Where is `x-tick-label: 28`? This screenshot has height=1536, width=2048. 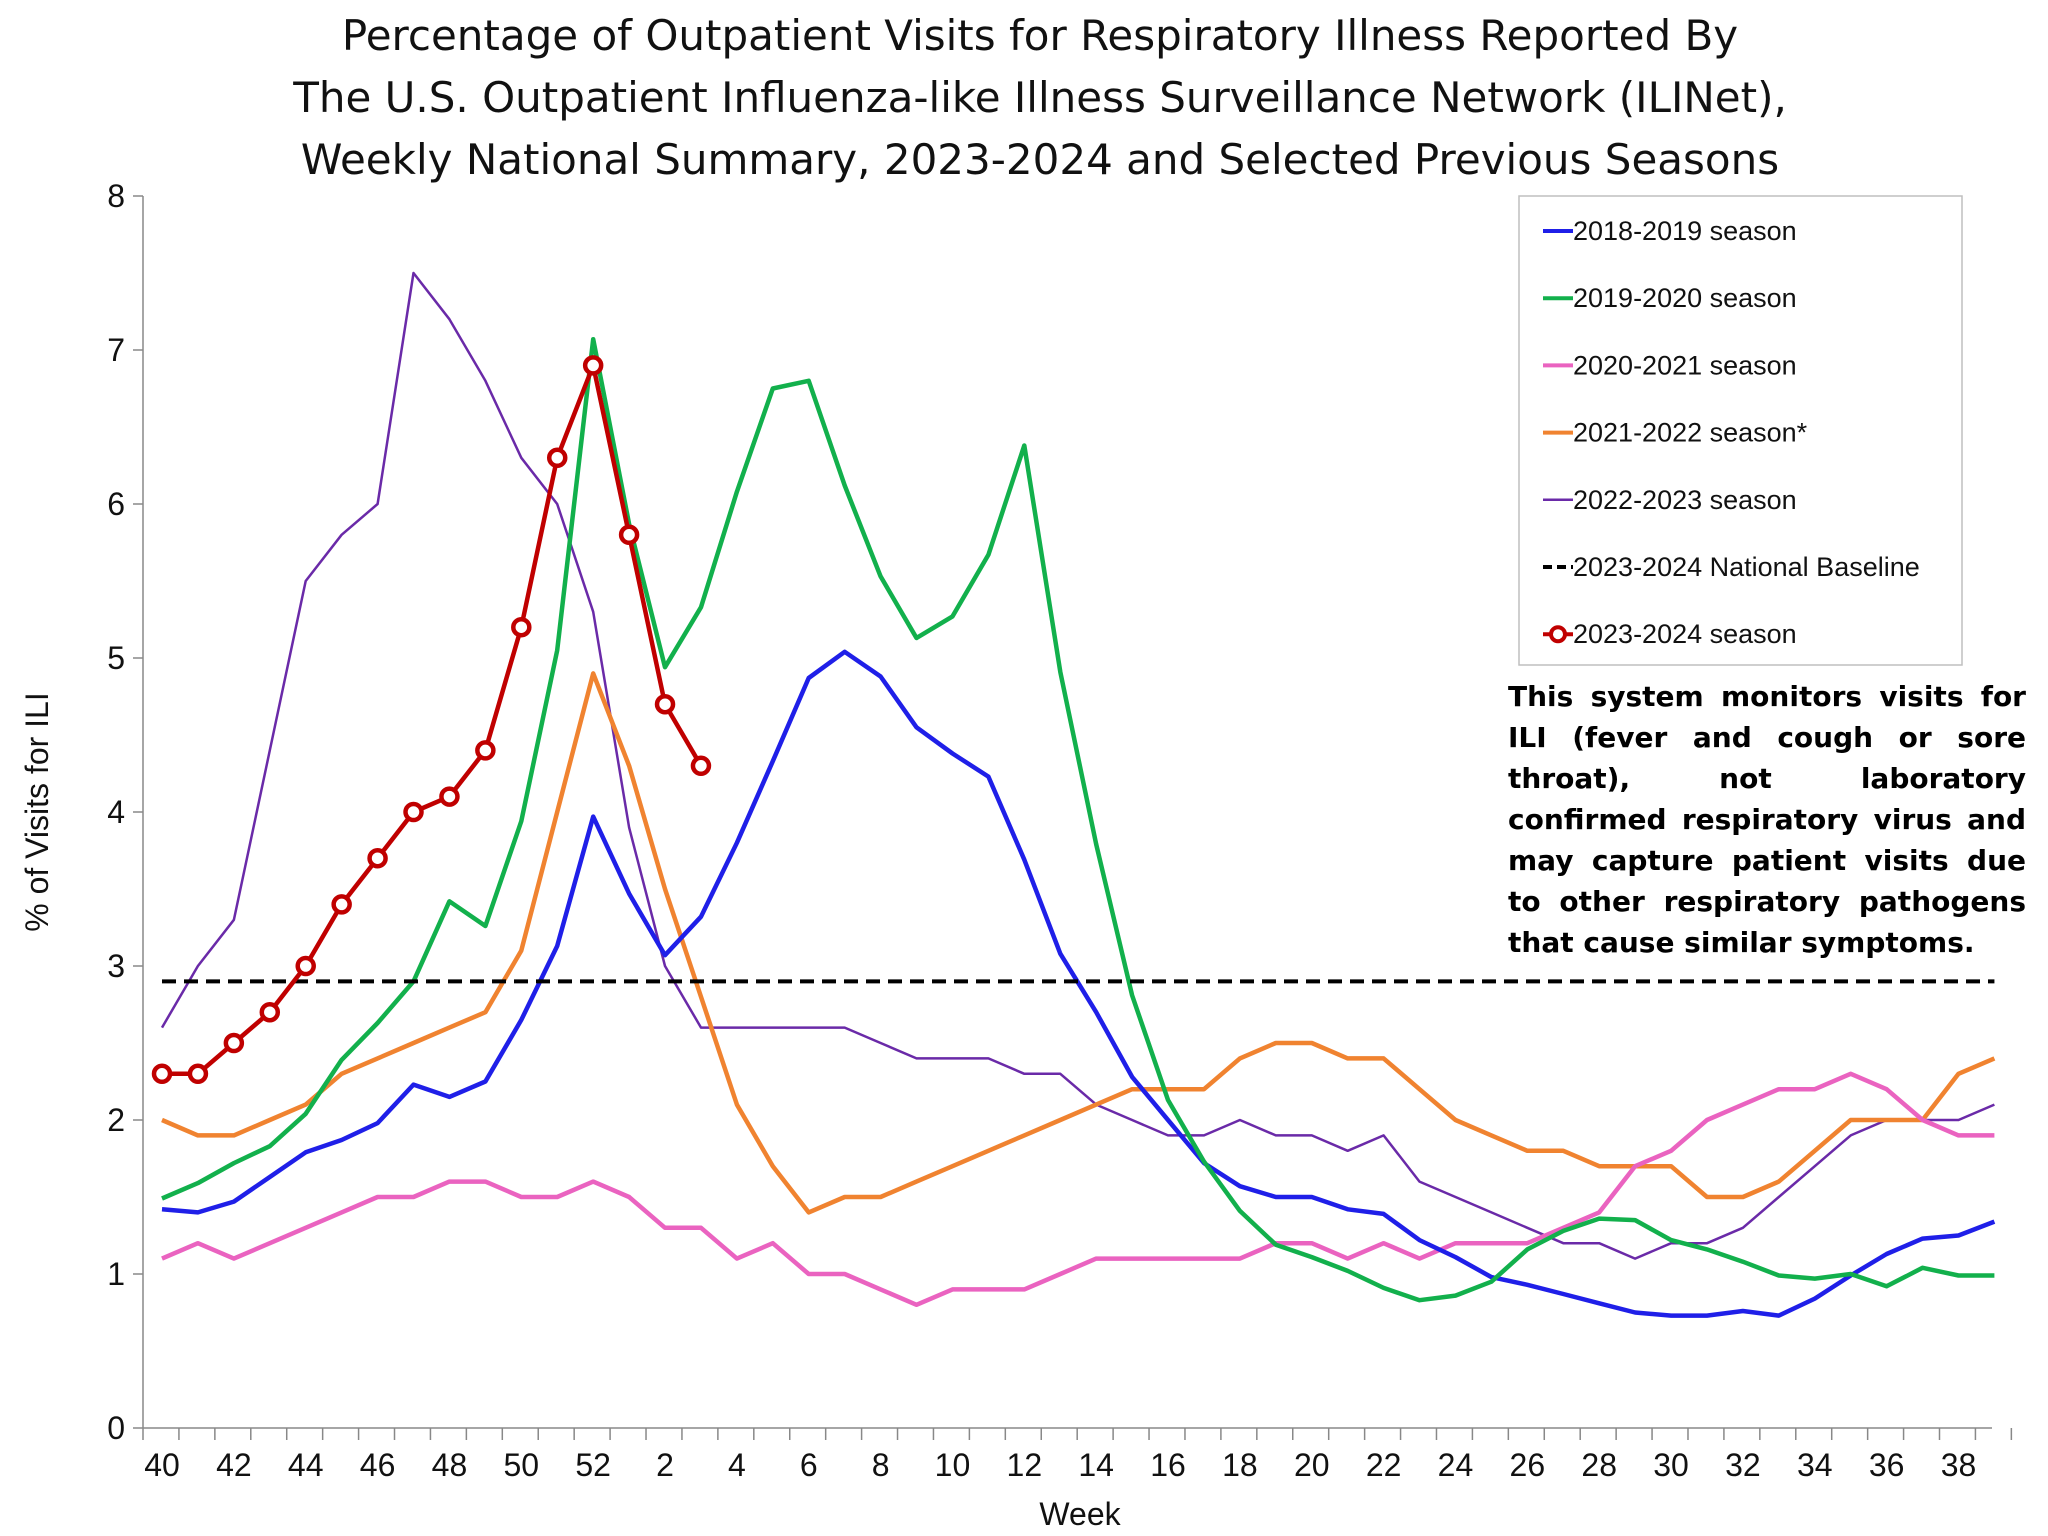 x-tick-label: 28 is located at coordinates (1599, 1465).